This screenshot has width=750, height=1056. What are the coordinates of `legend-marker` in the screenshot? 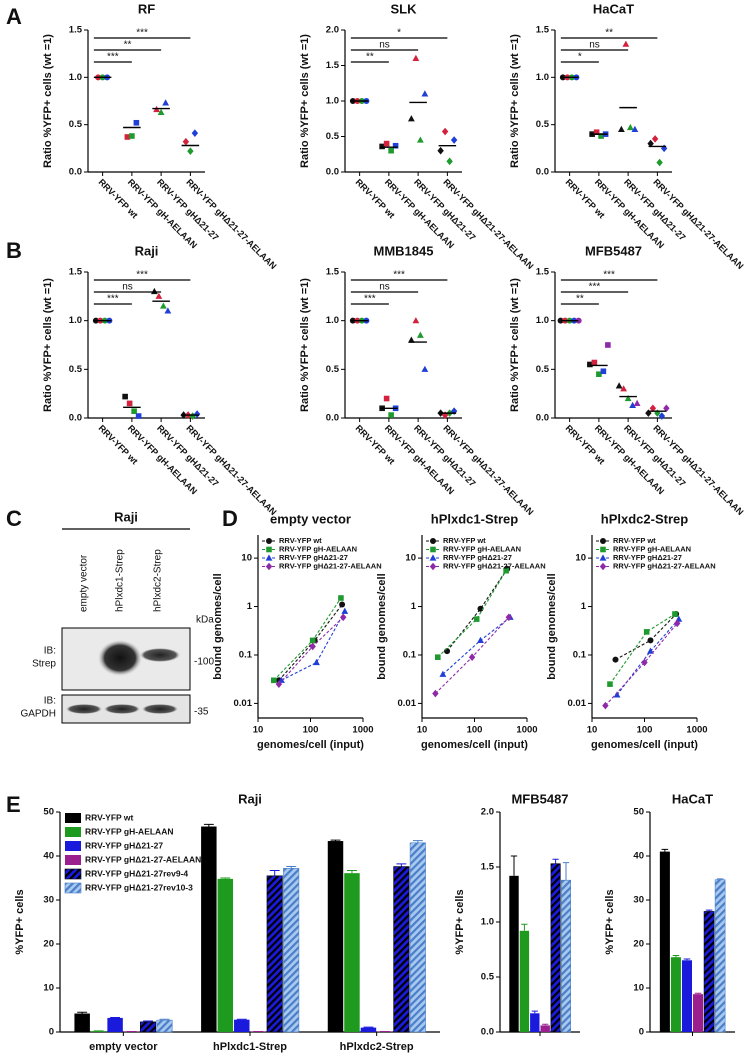 It's located at (433, 557).